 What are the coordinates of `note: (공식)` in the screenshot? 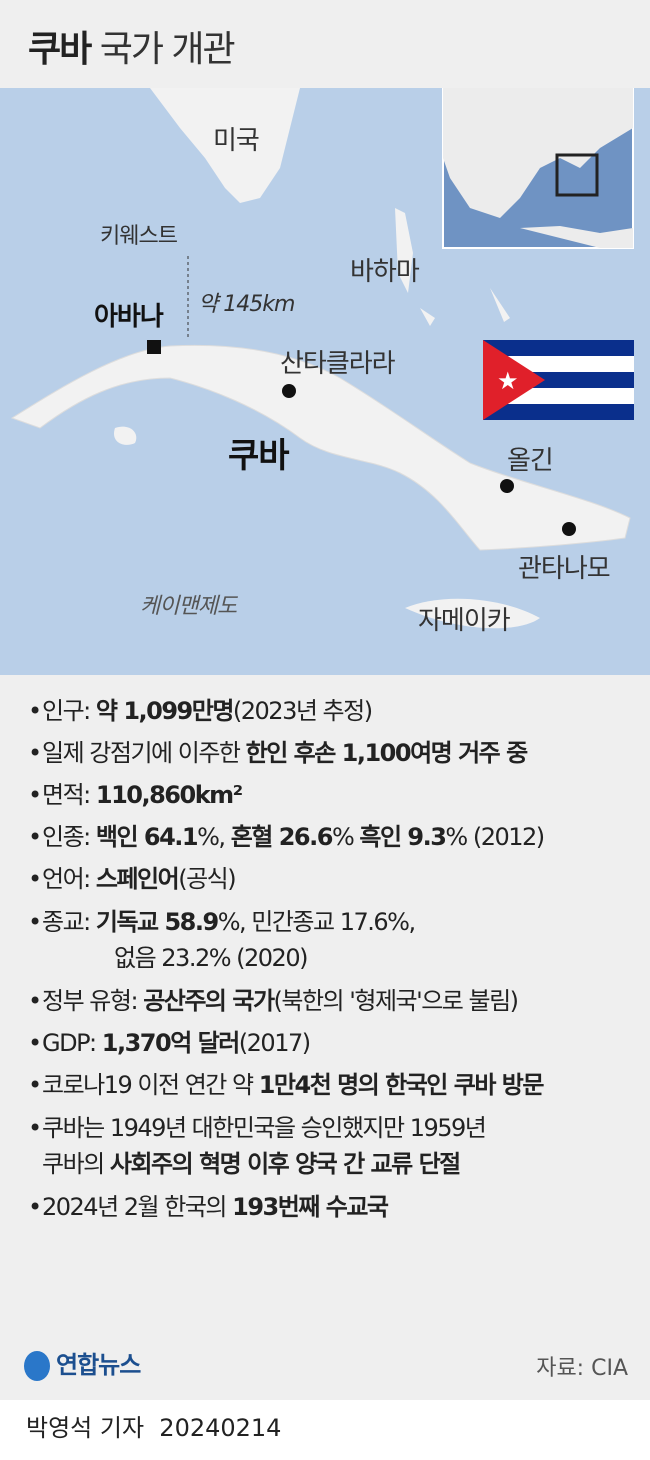 It's located at (207, 879).